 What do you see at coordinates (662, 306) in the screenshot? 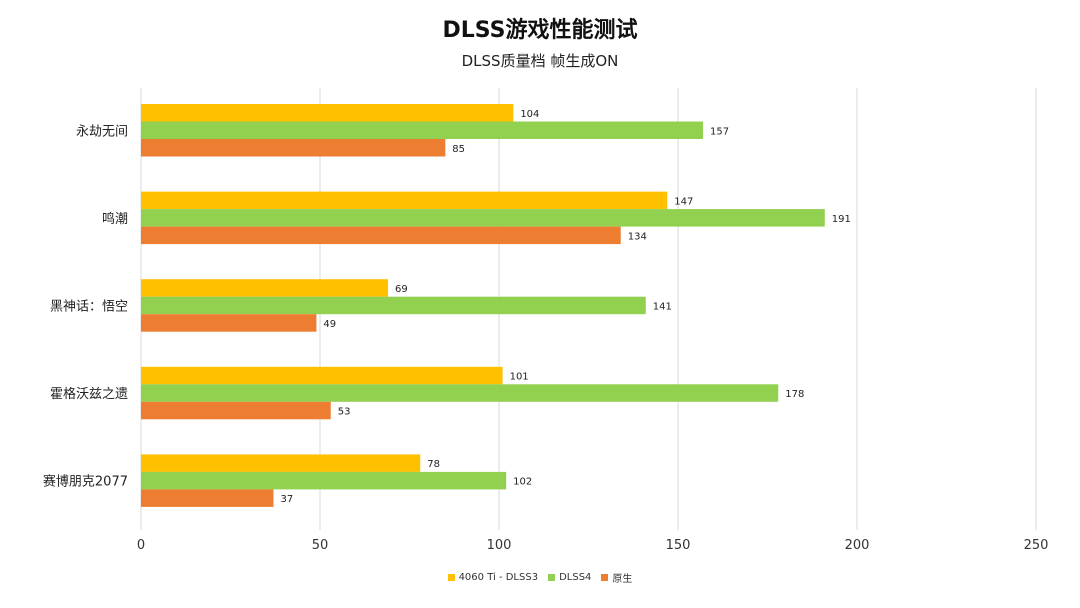
I see `data-label: 141` at bounding box center [662, 306].